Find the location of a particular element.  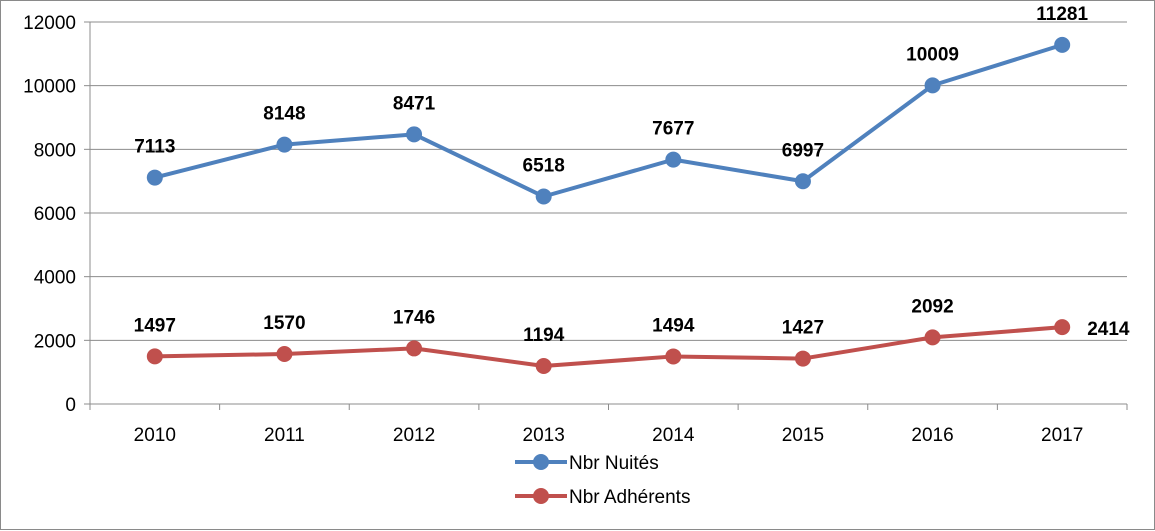

data-label: 10009 is located at coordinates (932, 54).